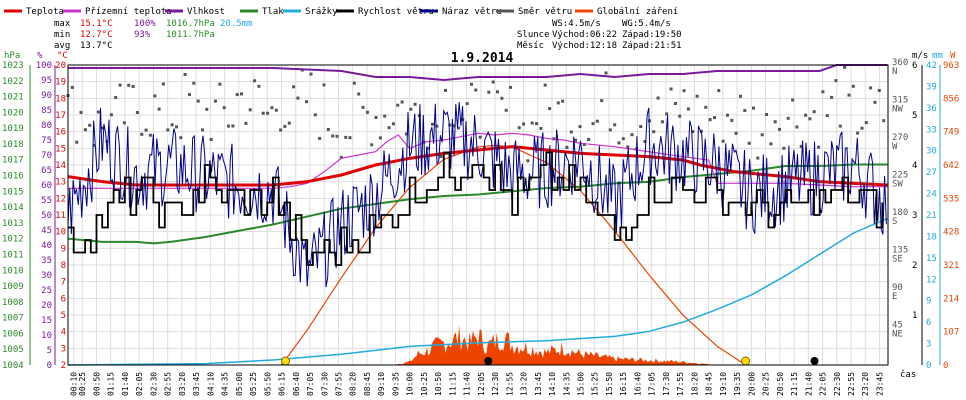 This screenshot has width=966, height=400. What do you see at coordinates (60, 133) in the screenshot?
I see `tick-c-16: 16` at bounding box center [60, 133].